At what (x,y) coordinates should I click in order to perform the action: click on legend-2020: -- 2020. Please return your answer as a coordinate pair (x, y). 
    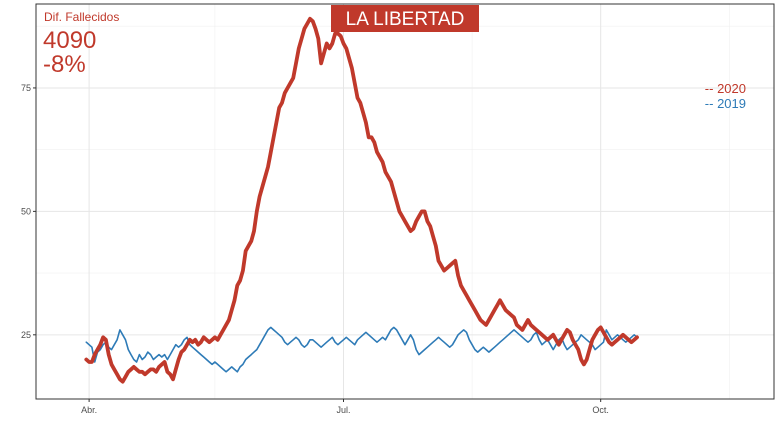
    Looking at the image, I should click on (725, 88).